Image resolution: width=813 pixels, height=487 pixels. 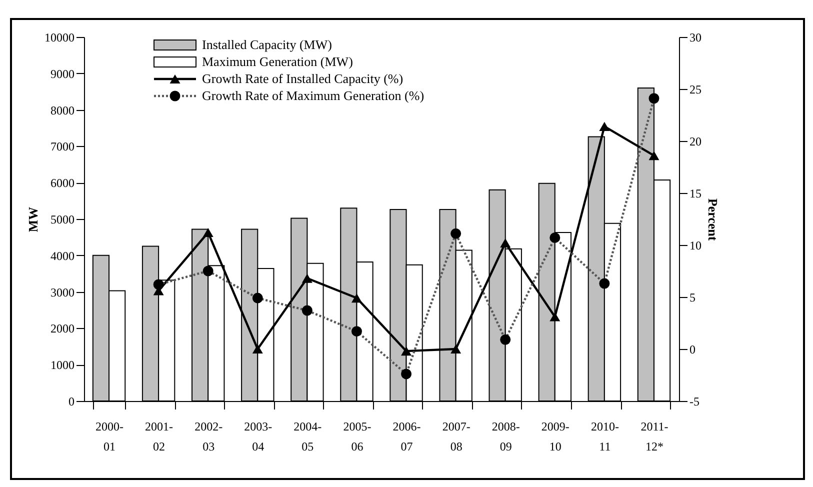 I want to click on legend-label: Growth Rate of Maximum Generation (%), so click(x=313, y=95).